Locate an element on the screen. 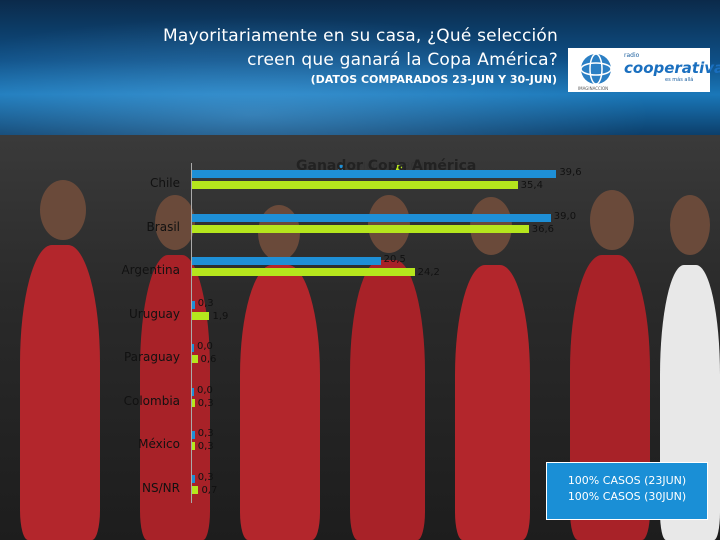  value-label: 36,6 is located at coordinates (542, 229).